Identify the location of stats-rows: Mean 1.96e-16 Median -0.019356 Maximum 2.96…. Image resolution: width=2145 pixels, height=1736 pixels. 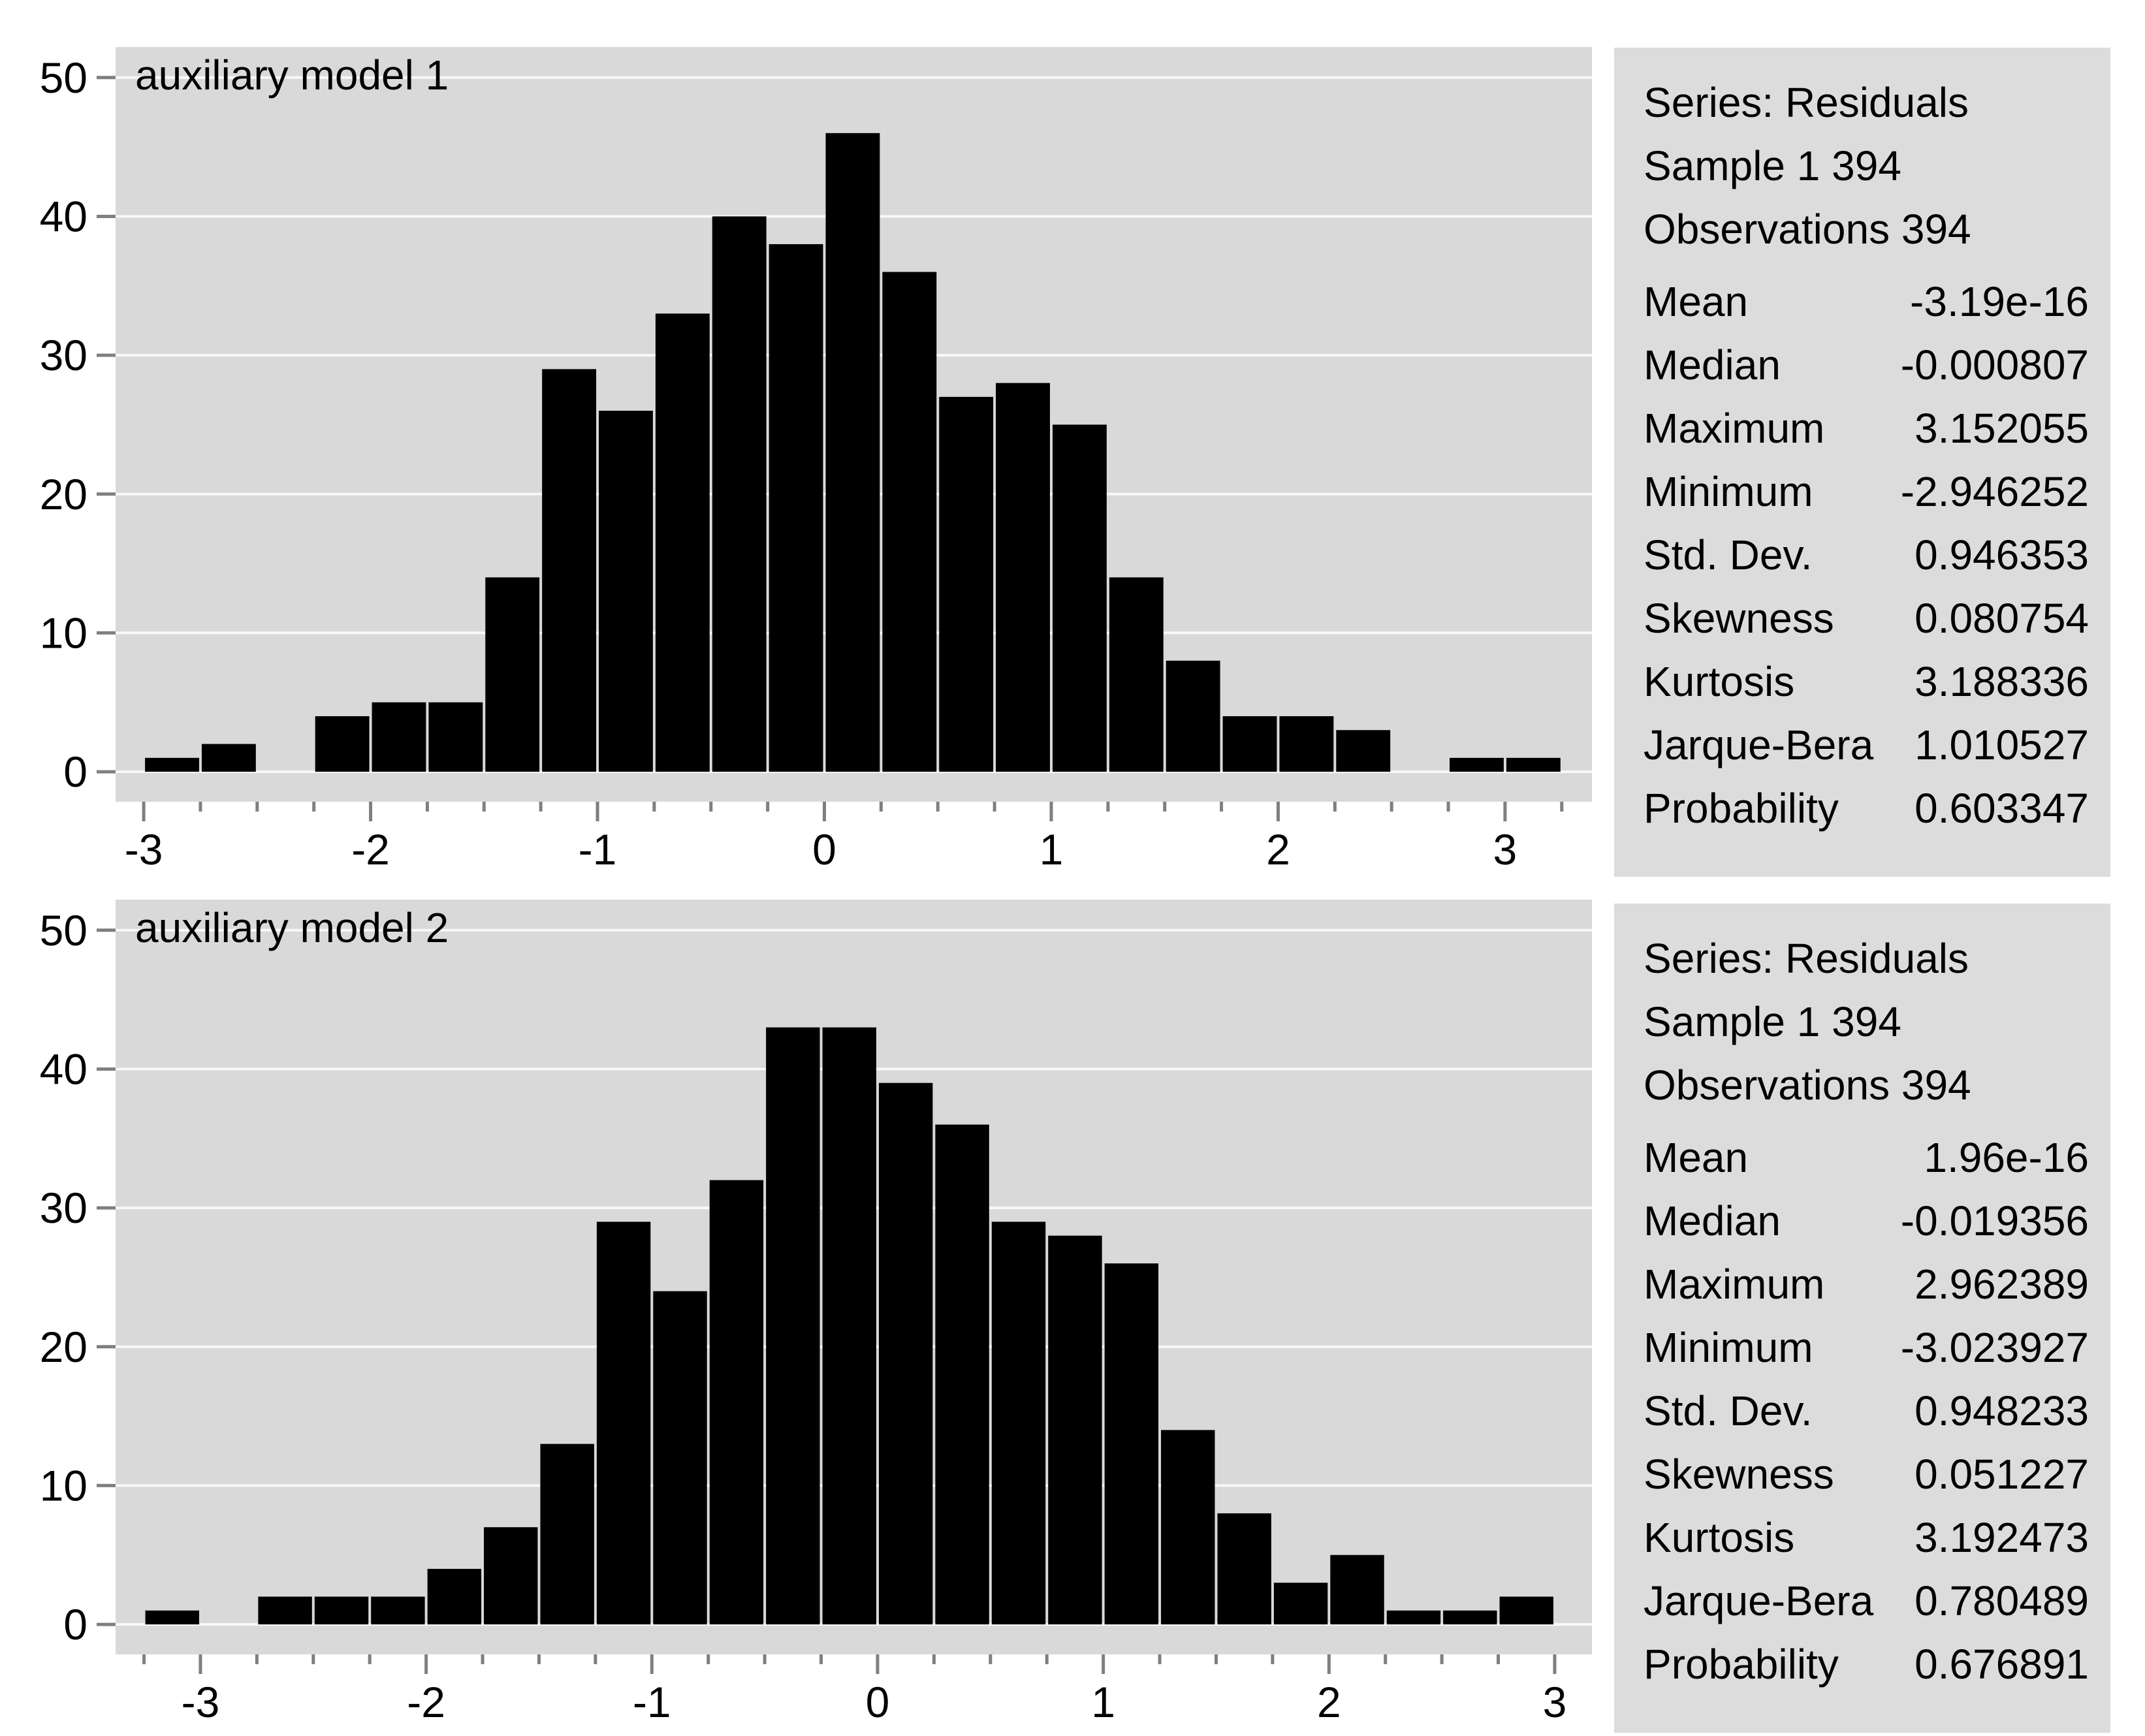
(1866, 1411).